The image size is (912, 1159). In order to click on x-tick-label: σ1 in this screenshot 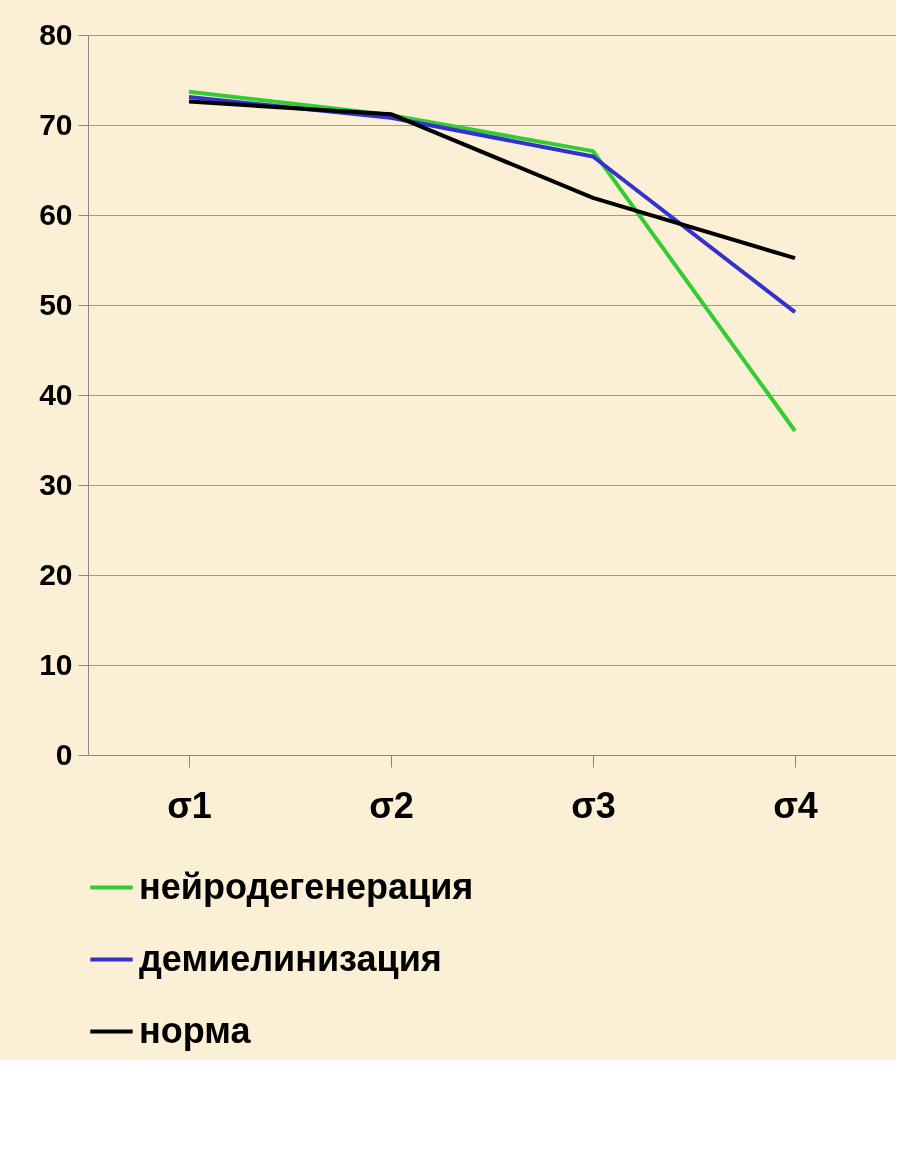, I will do `click(189, 805)`.